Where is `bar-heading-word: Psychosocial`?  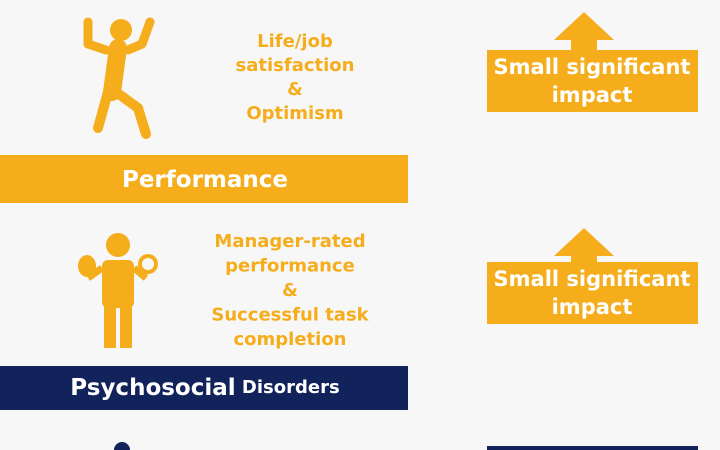 bar-heading-word: Psychosocial is located at coordinates (152, 388).